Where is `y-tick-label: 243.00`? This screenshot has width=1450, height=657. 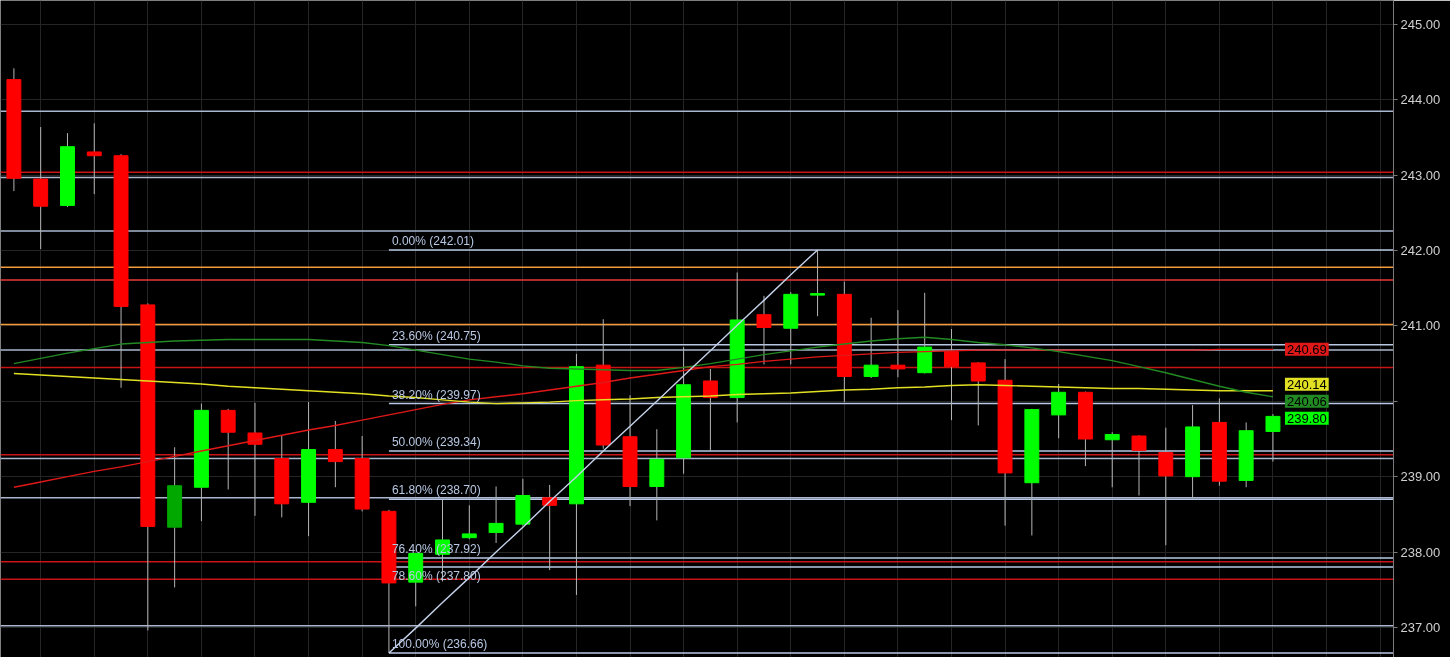
y-tick-label: 243.00 is located at coordinates (1420, 175).